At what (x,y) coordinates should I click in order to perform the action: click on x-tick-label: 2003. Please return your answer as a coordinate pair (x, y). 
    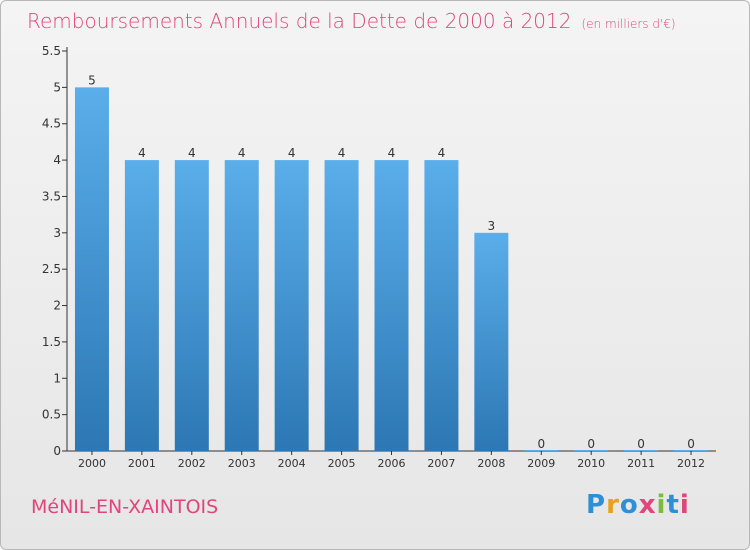
    Looking at the image, I should click on (242, 463).